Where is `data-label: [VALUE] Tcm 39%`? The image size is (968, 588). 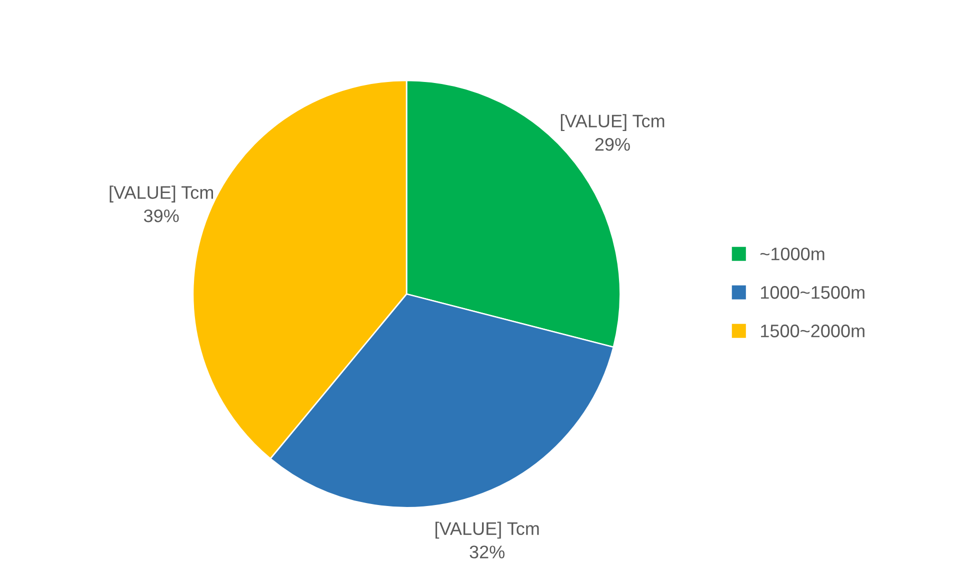
data-label: [VALUE] Tcm 39% is located at coordinates (161, 204).